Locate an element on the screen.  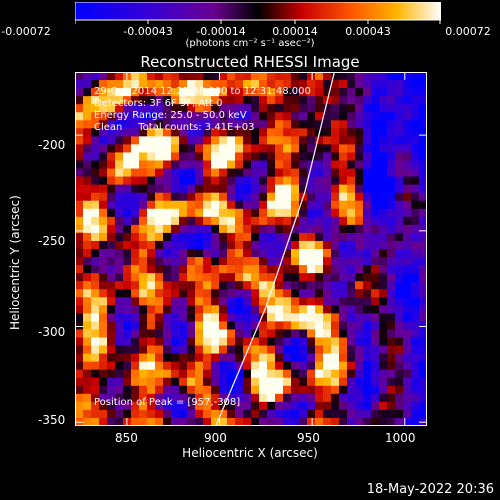
colorbar-tick-label: 0.00043 is located at coordinates (368, 31).